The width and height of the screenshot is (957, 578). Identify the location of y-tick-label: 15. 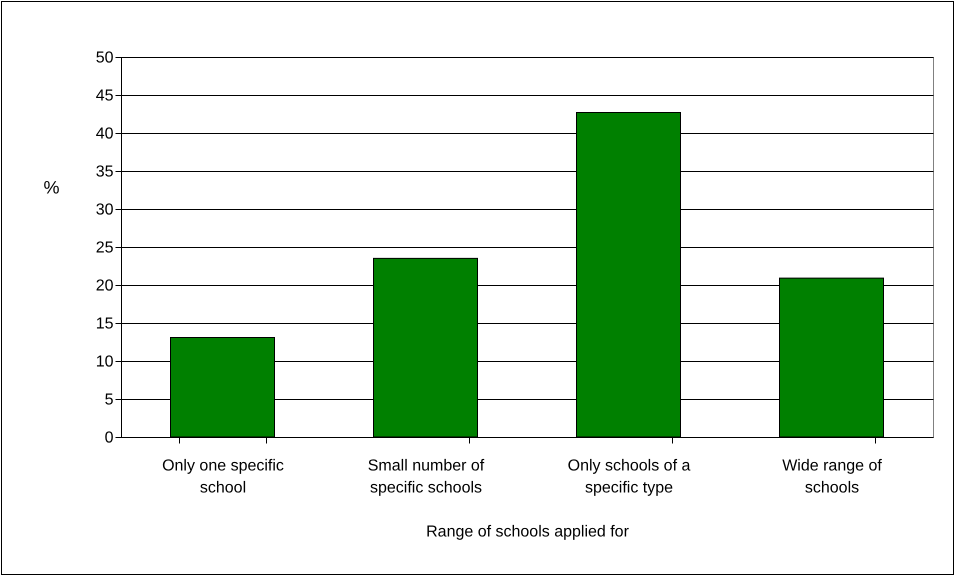
(105, 324).